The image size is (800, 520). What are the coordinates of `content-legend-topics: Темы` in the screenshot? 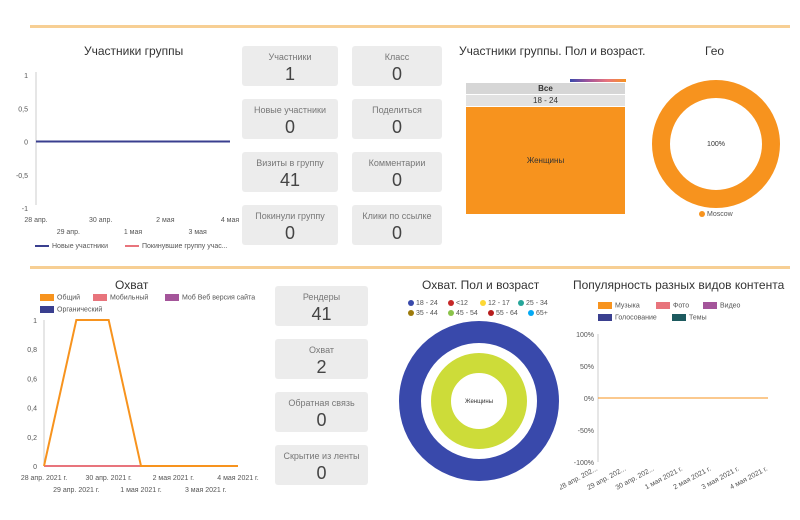 It's located at (689, 317).